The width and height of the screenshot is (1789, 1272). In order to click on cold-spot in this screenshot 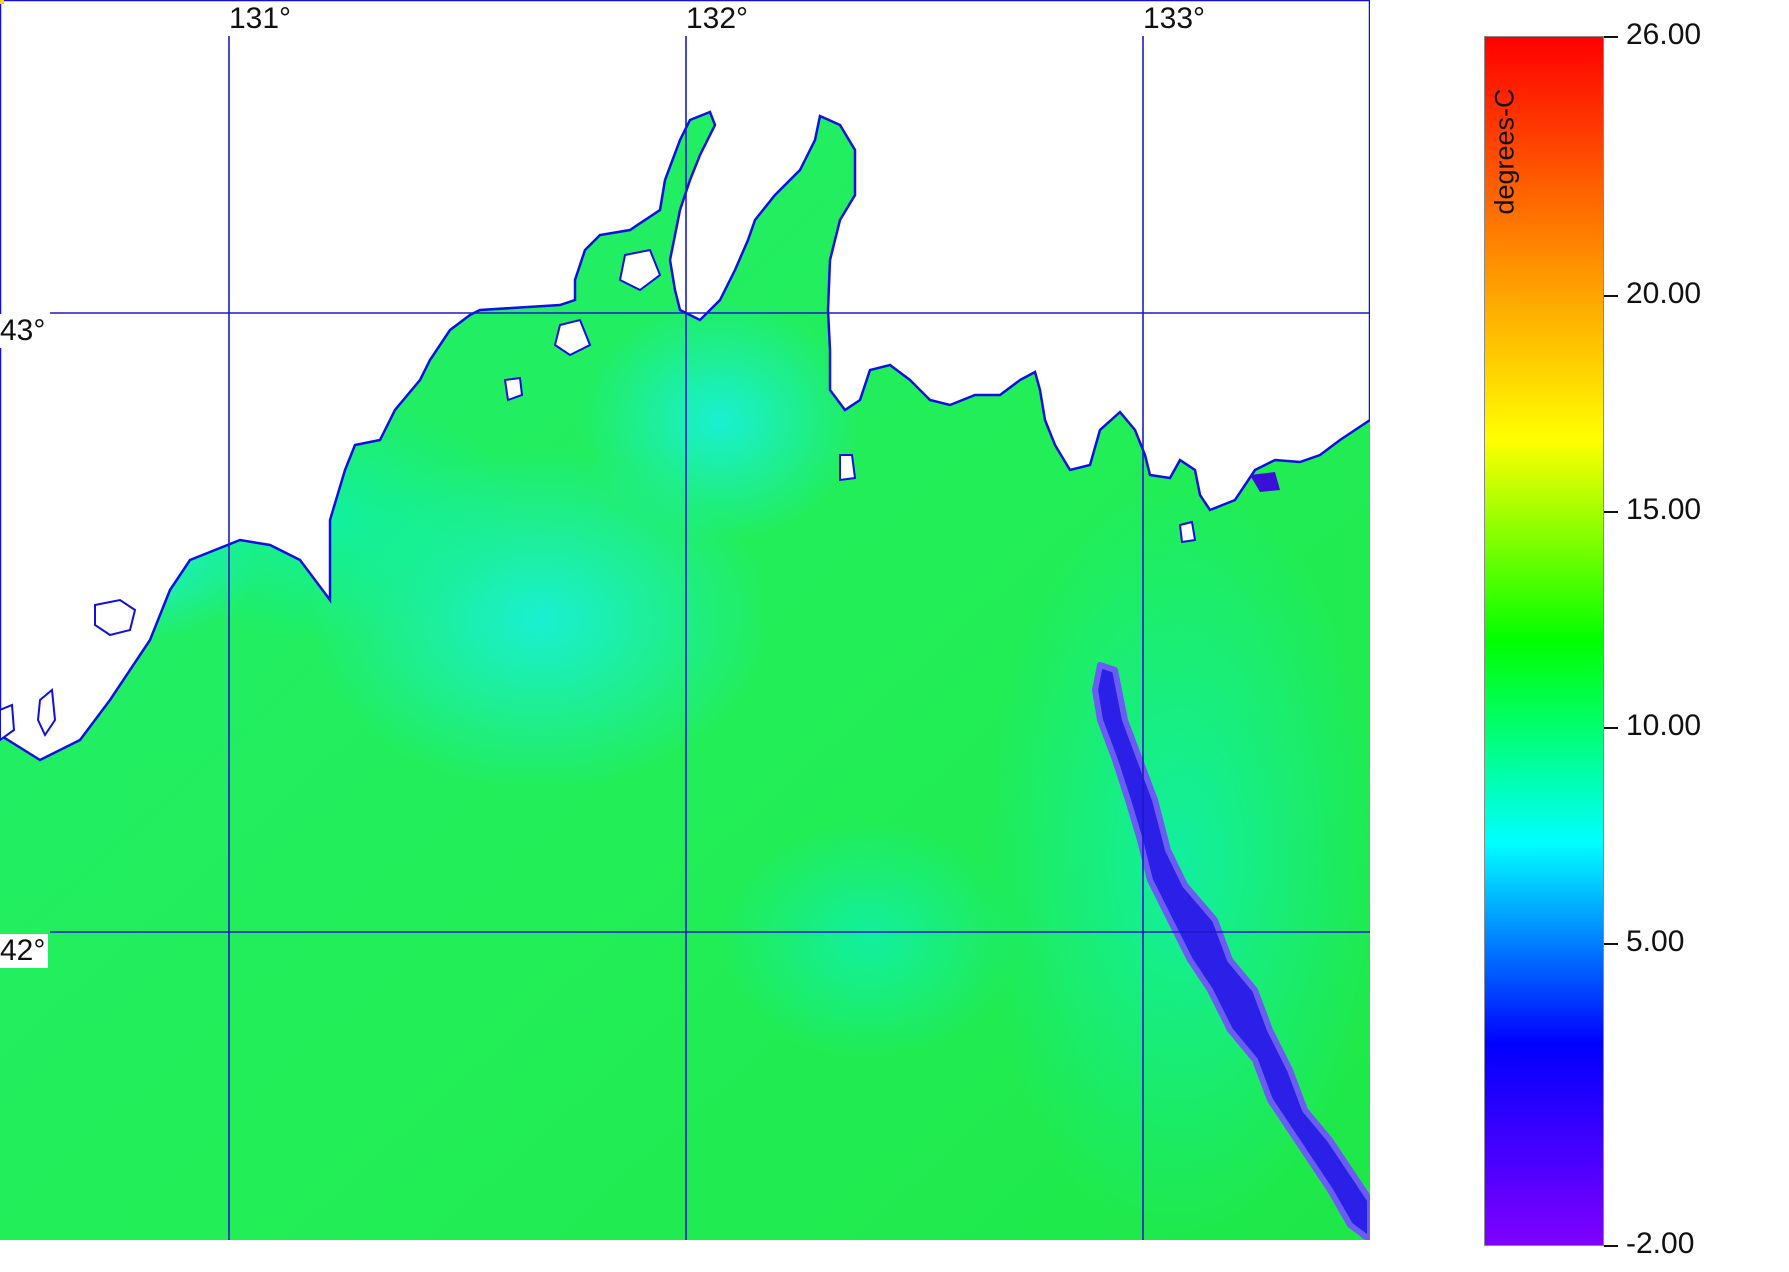, I will do `click(1265, 482)`.